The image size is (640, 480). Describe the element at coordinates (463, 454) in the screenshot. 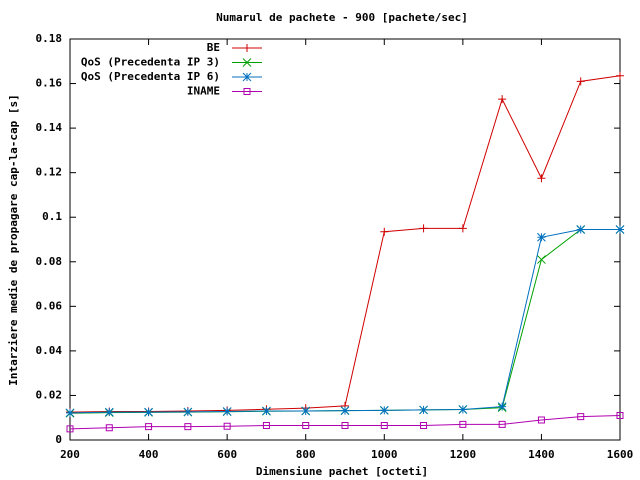

I see `x-tick-label: 1200` at that location.